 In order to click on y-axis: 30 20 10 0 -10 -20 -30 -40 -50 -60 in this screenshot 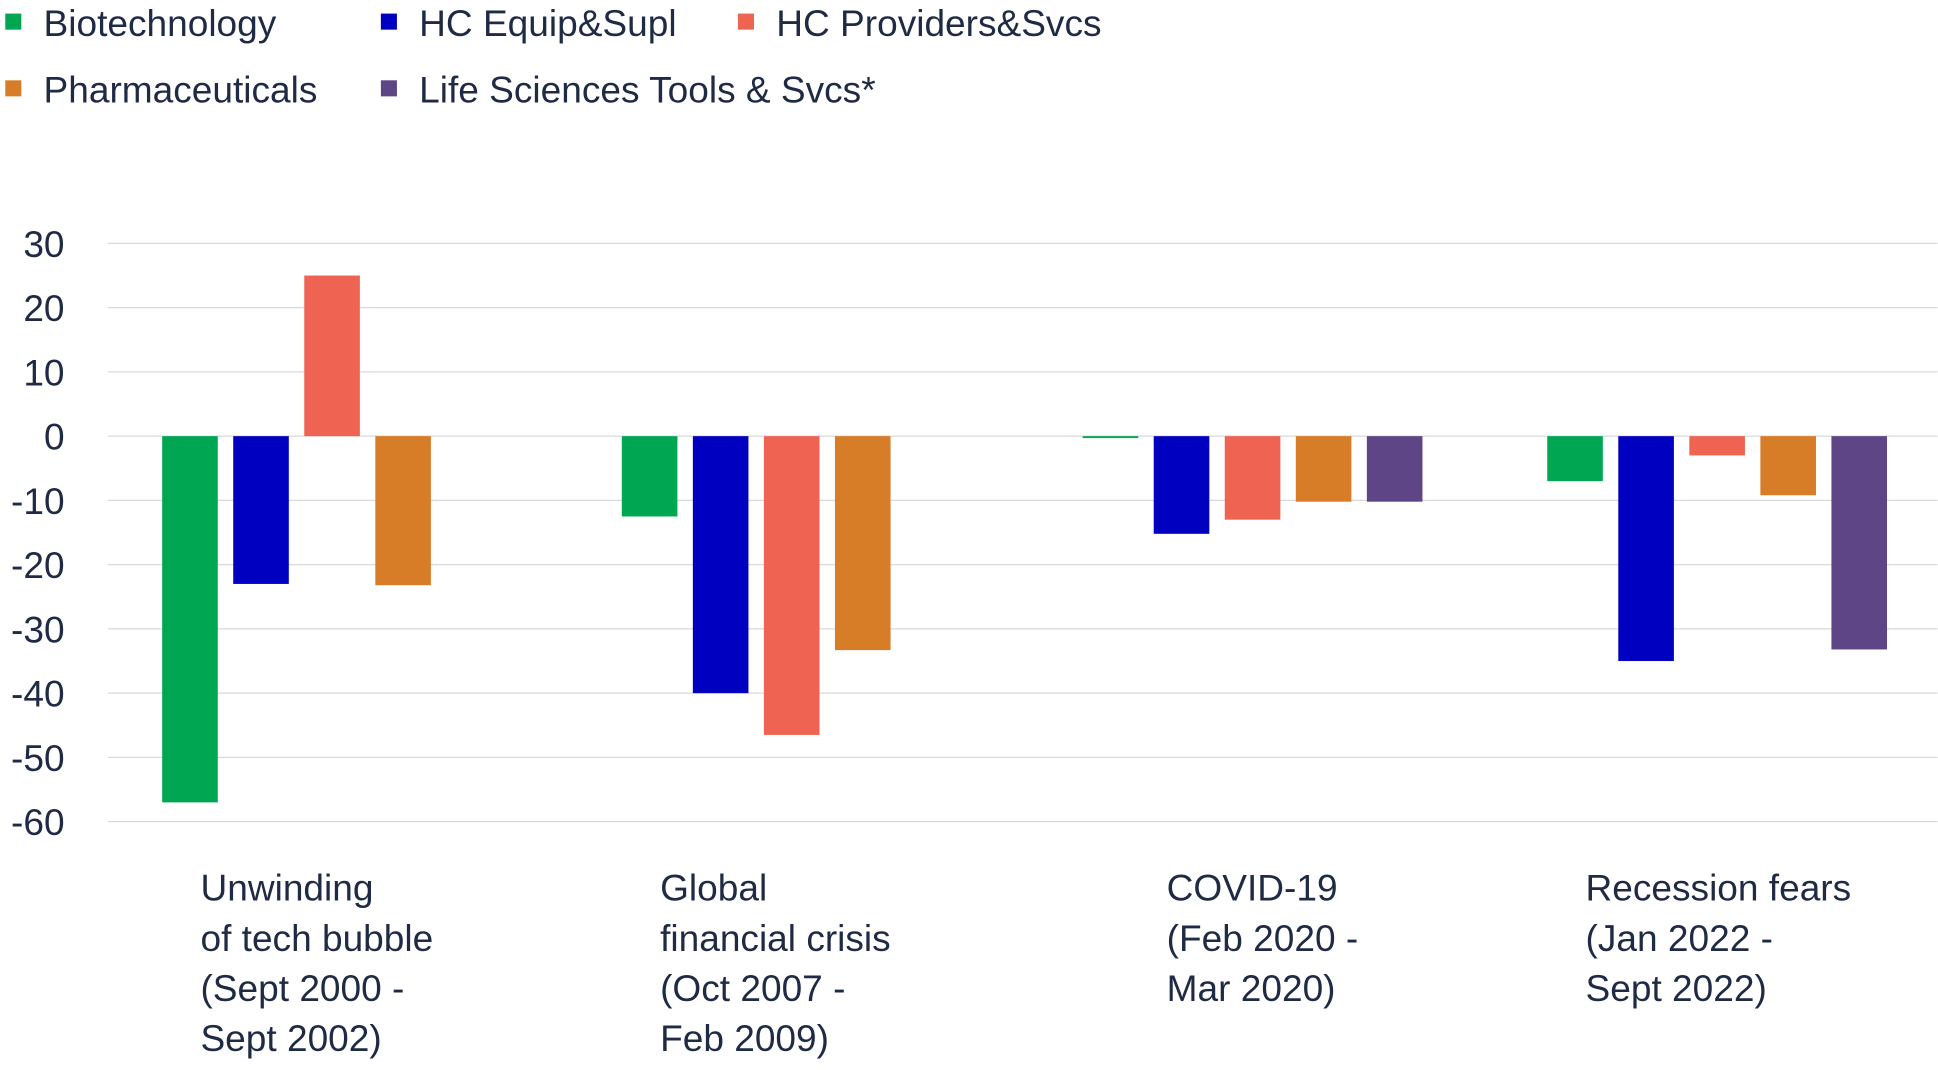, I will do `click(38, 533)`.